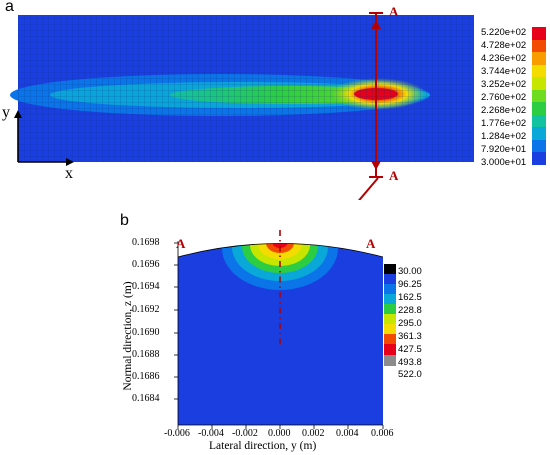 This screenshot has height=455, width=550. I want to click on colorbar-a-tick: 3.252e+02, so click(504, 84).